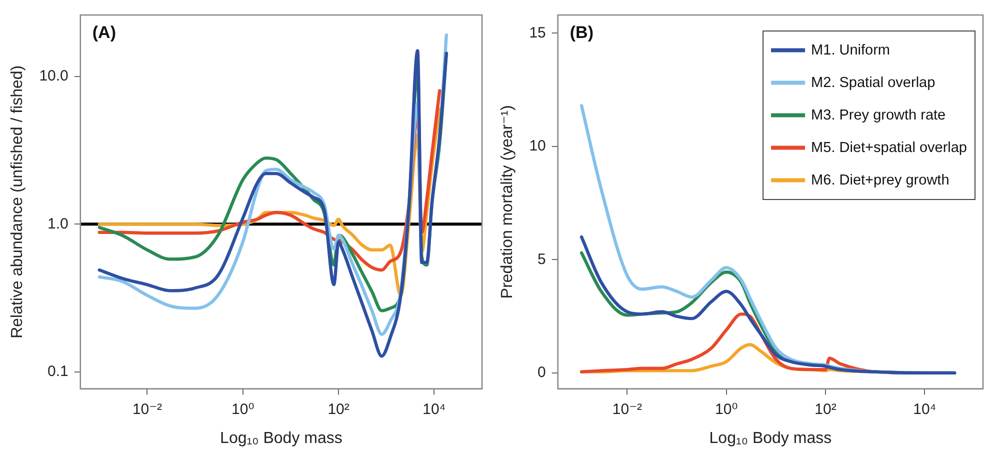 Image resolution: width=985 pixels, height=456 pixels. What do you see at coordinates (53, 75) in the screenshot?
I see `y-tick-label: 10.0` at bounding box center [53, 75].